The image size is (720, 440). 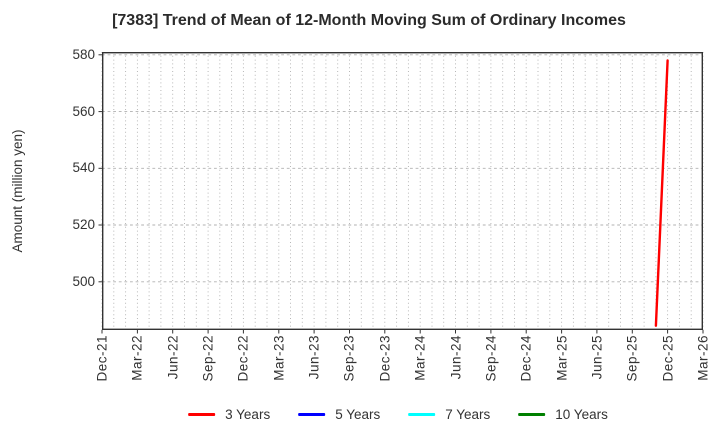 I want to click on x-tick-label-text: Mar-25, so click(x=562, y=358).